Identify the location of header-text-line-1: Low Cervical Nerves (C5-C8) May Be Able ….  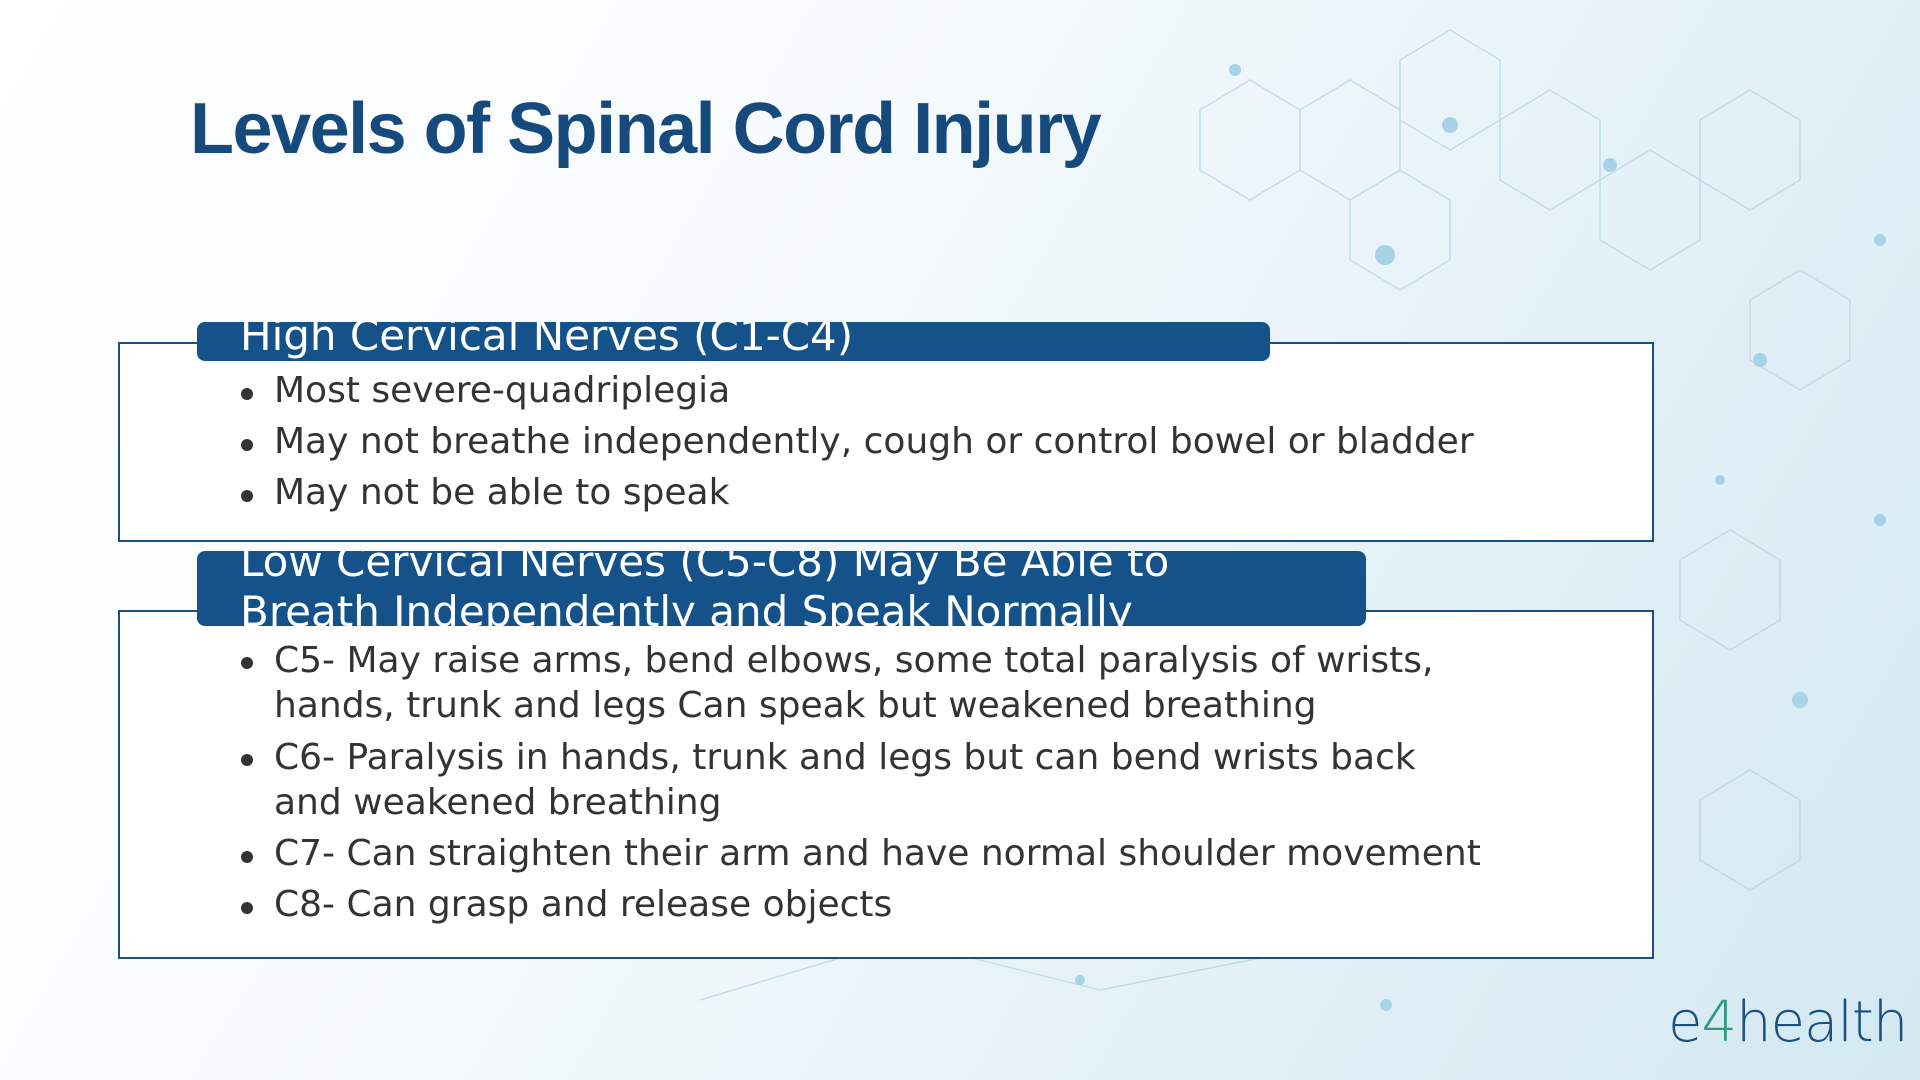
(705, 568).